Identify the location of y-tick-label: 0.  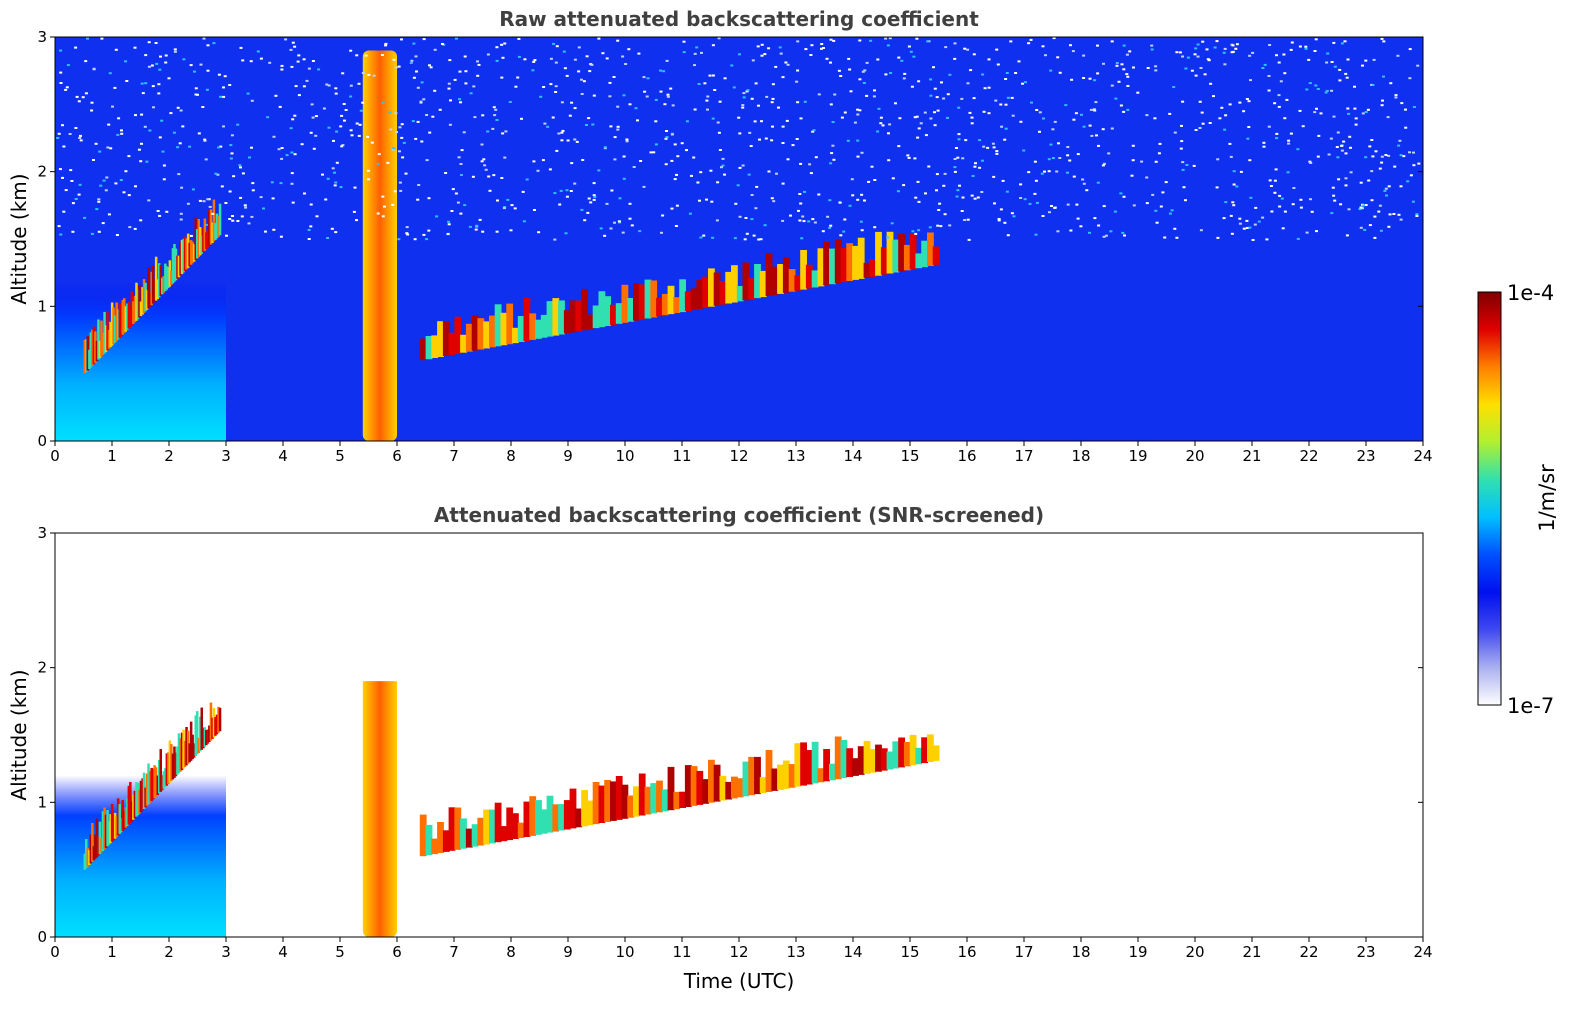
(42, 441).